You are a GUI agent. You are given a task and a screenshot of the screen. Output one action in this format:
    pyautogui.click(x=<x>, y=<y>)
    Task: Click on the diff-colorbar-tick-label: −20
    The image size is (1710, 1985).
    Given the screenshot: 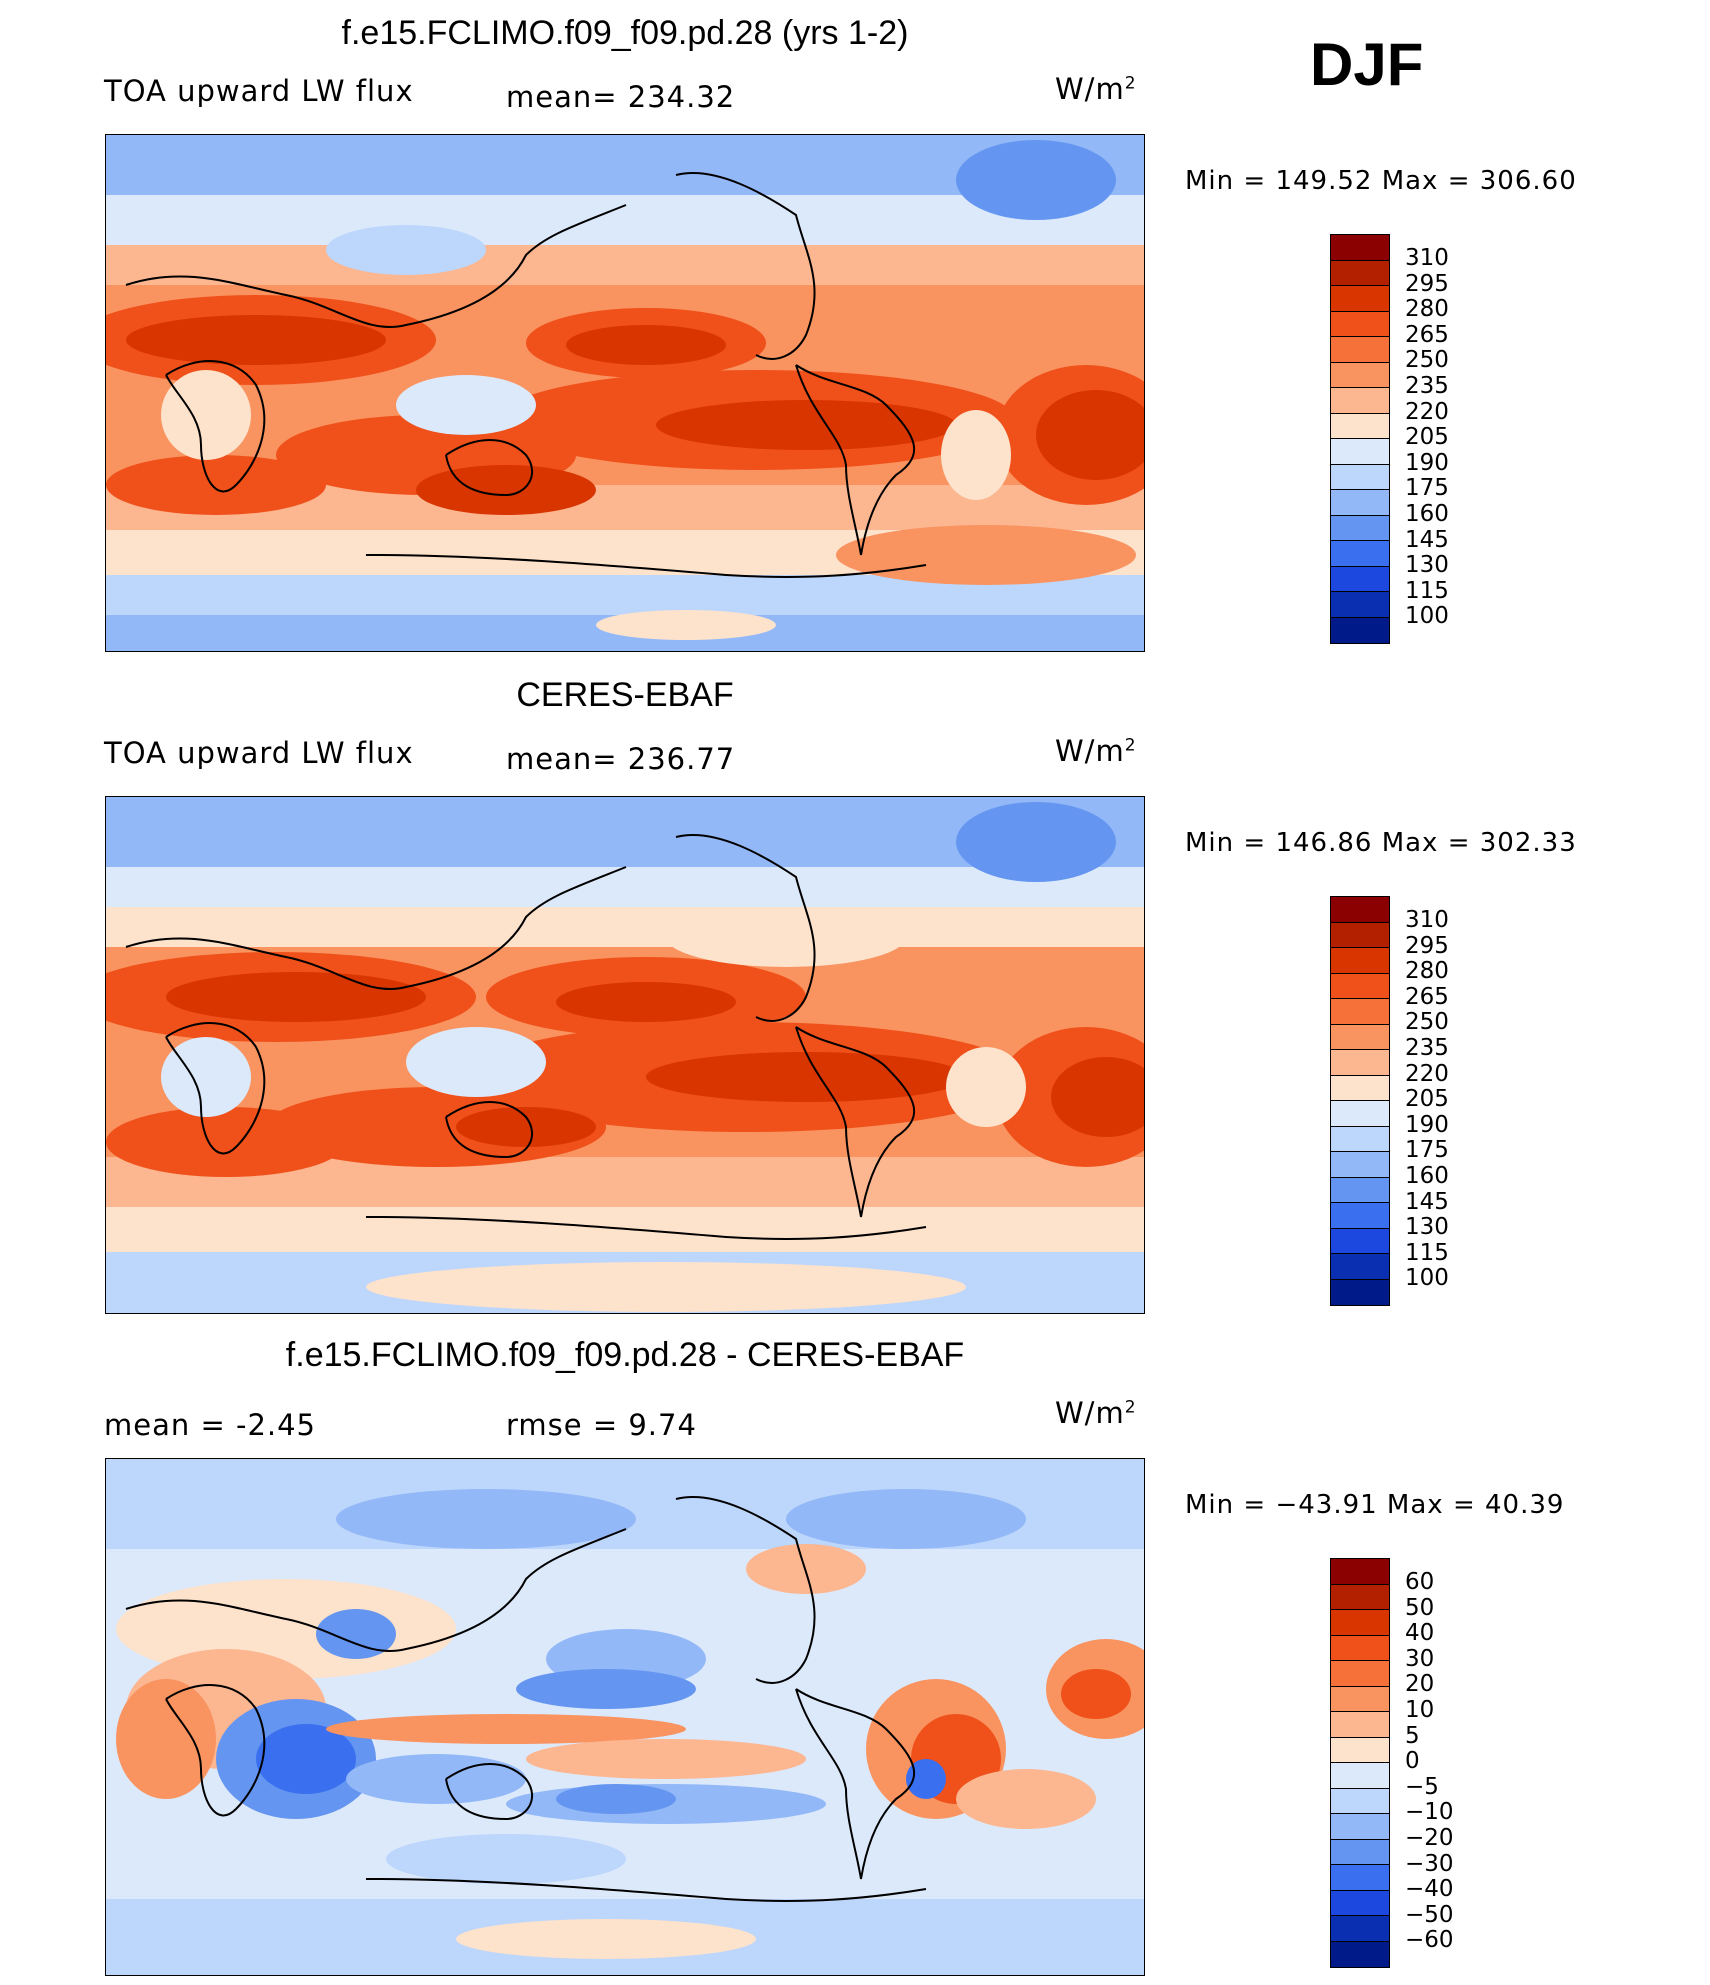 What is the action you would take?
    pyautogui.click(x=1429, y=1837)
    